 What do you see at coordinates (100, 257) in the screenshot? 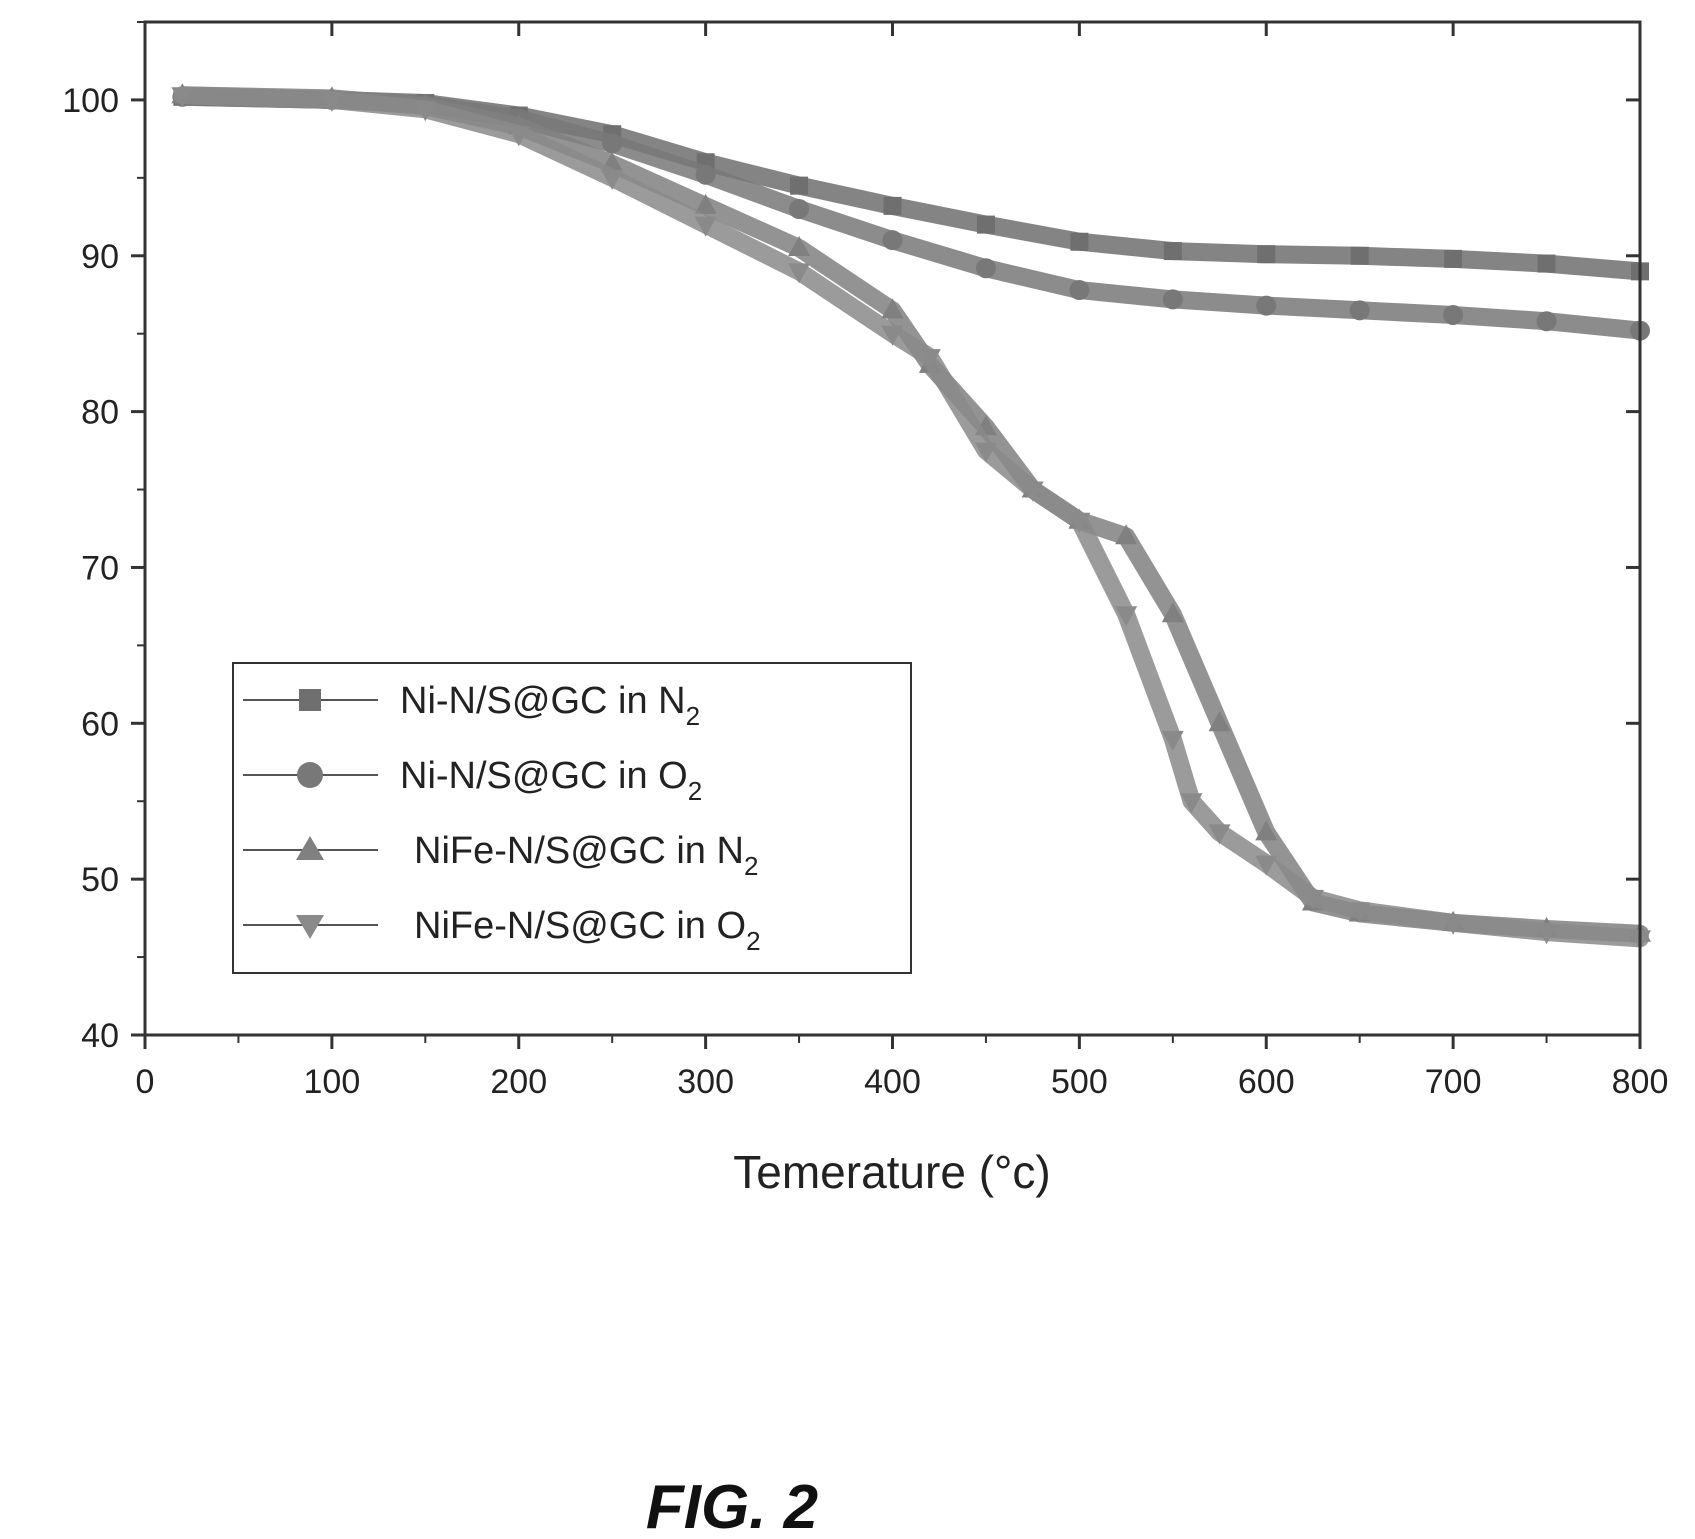
I see `y-tick-label: 90` at bounding box center [100, 257].